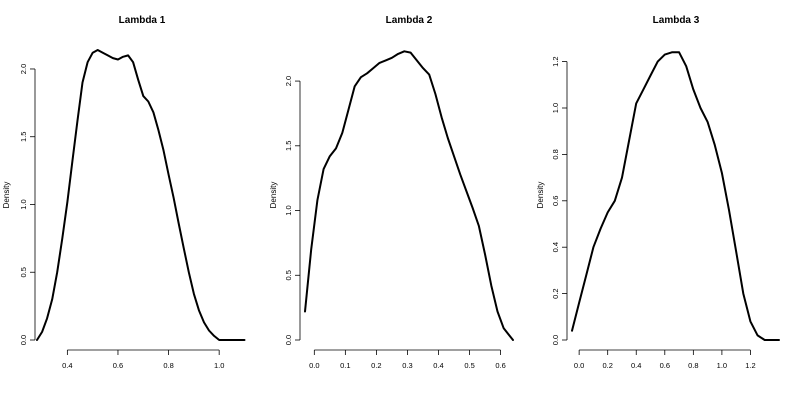 The width and height of the screenshot is (800, 400). I want to click on panel-title: Lambda 1, so click(142, 20).